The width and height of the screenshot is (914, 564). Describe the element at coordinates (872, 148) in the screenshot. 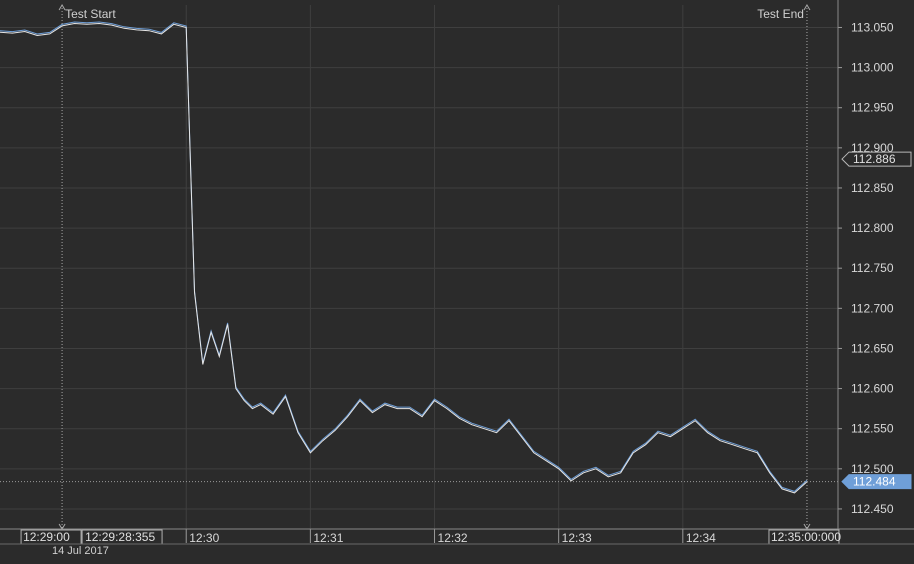

I see `y-tick-label: 112.900` at that location.